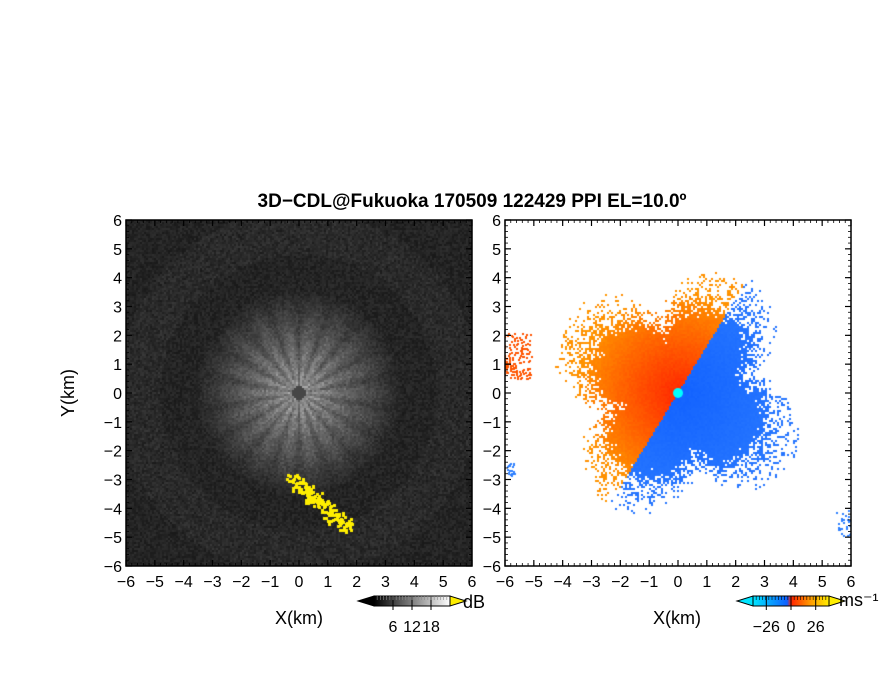  I want to click on right-y-tick-label: −6, so click(492, 567).